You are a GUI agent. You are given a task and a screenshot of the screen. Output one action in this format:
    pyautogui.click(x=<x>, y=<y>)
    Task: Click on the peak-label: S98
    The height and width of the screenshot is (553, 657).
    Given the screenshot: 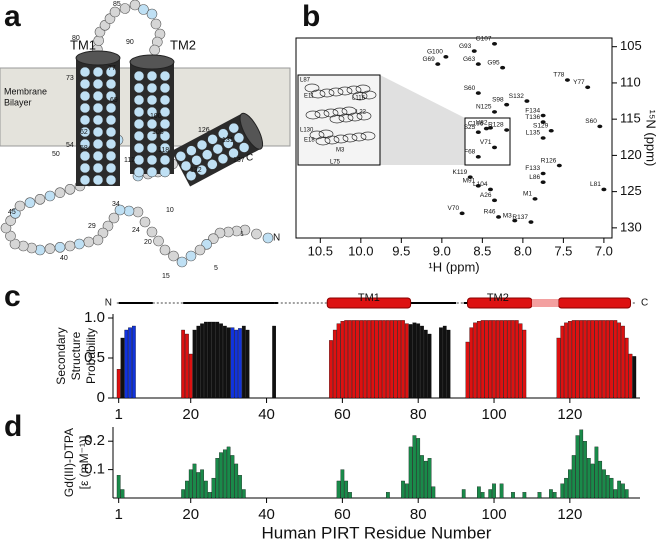 What is the action you would take?
    pyautogui.click(x=498, y=99)
    